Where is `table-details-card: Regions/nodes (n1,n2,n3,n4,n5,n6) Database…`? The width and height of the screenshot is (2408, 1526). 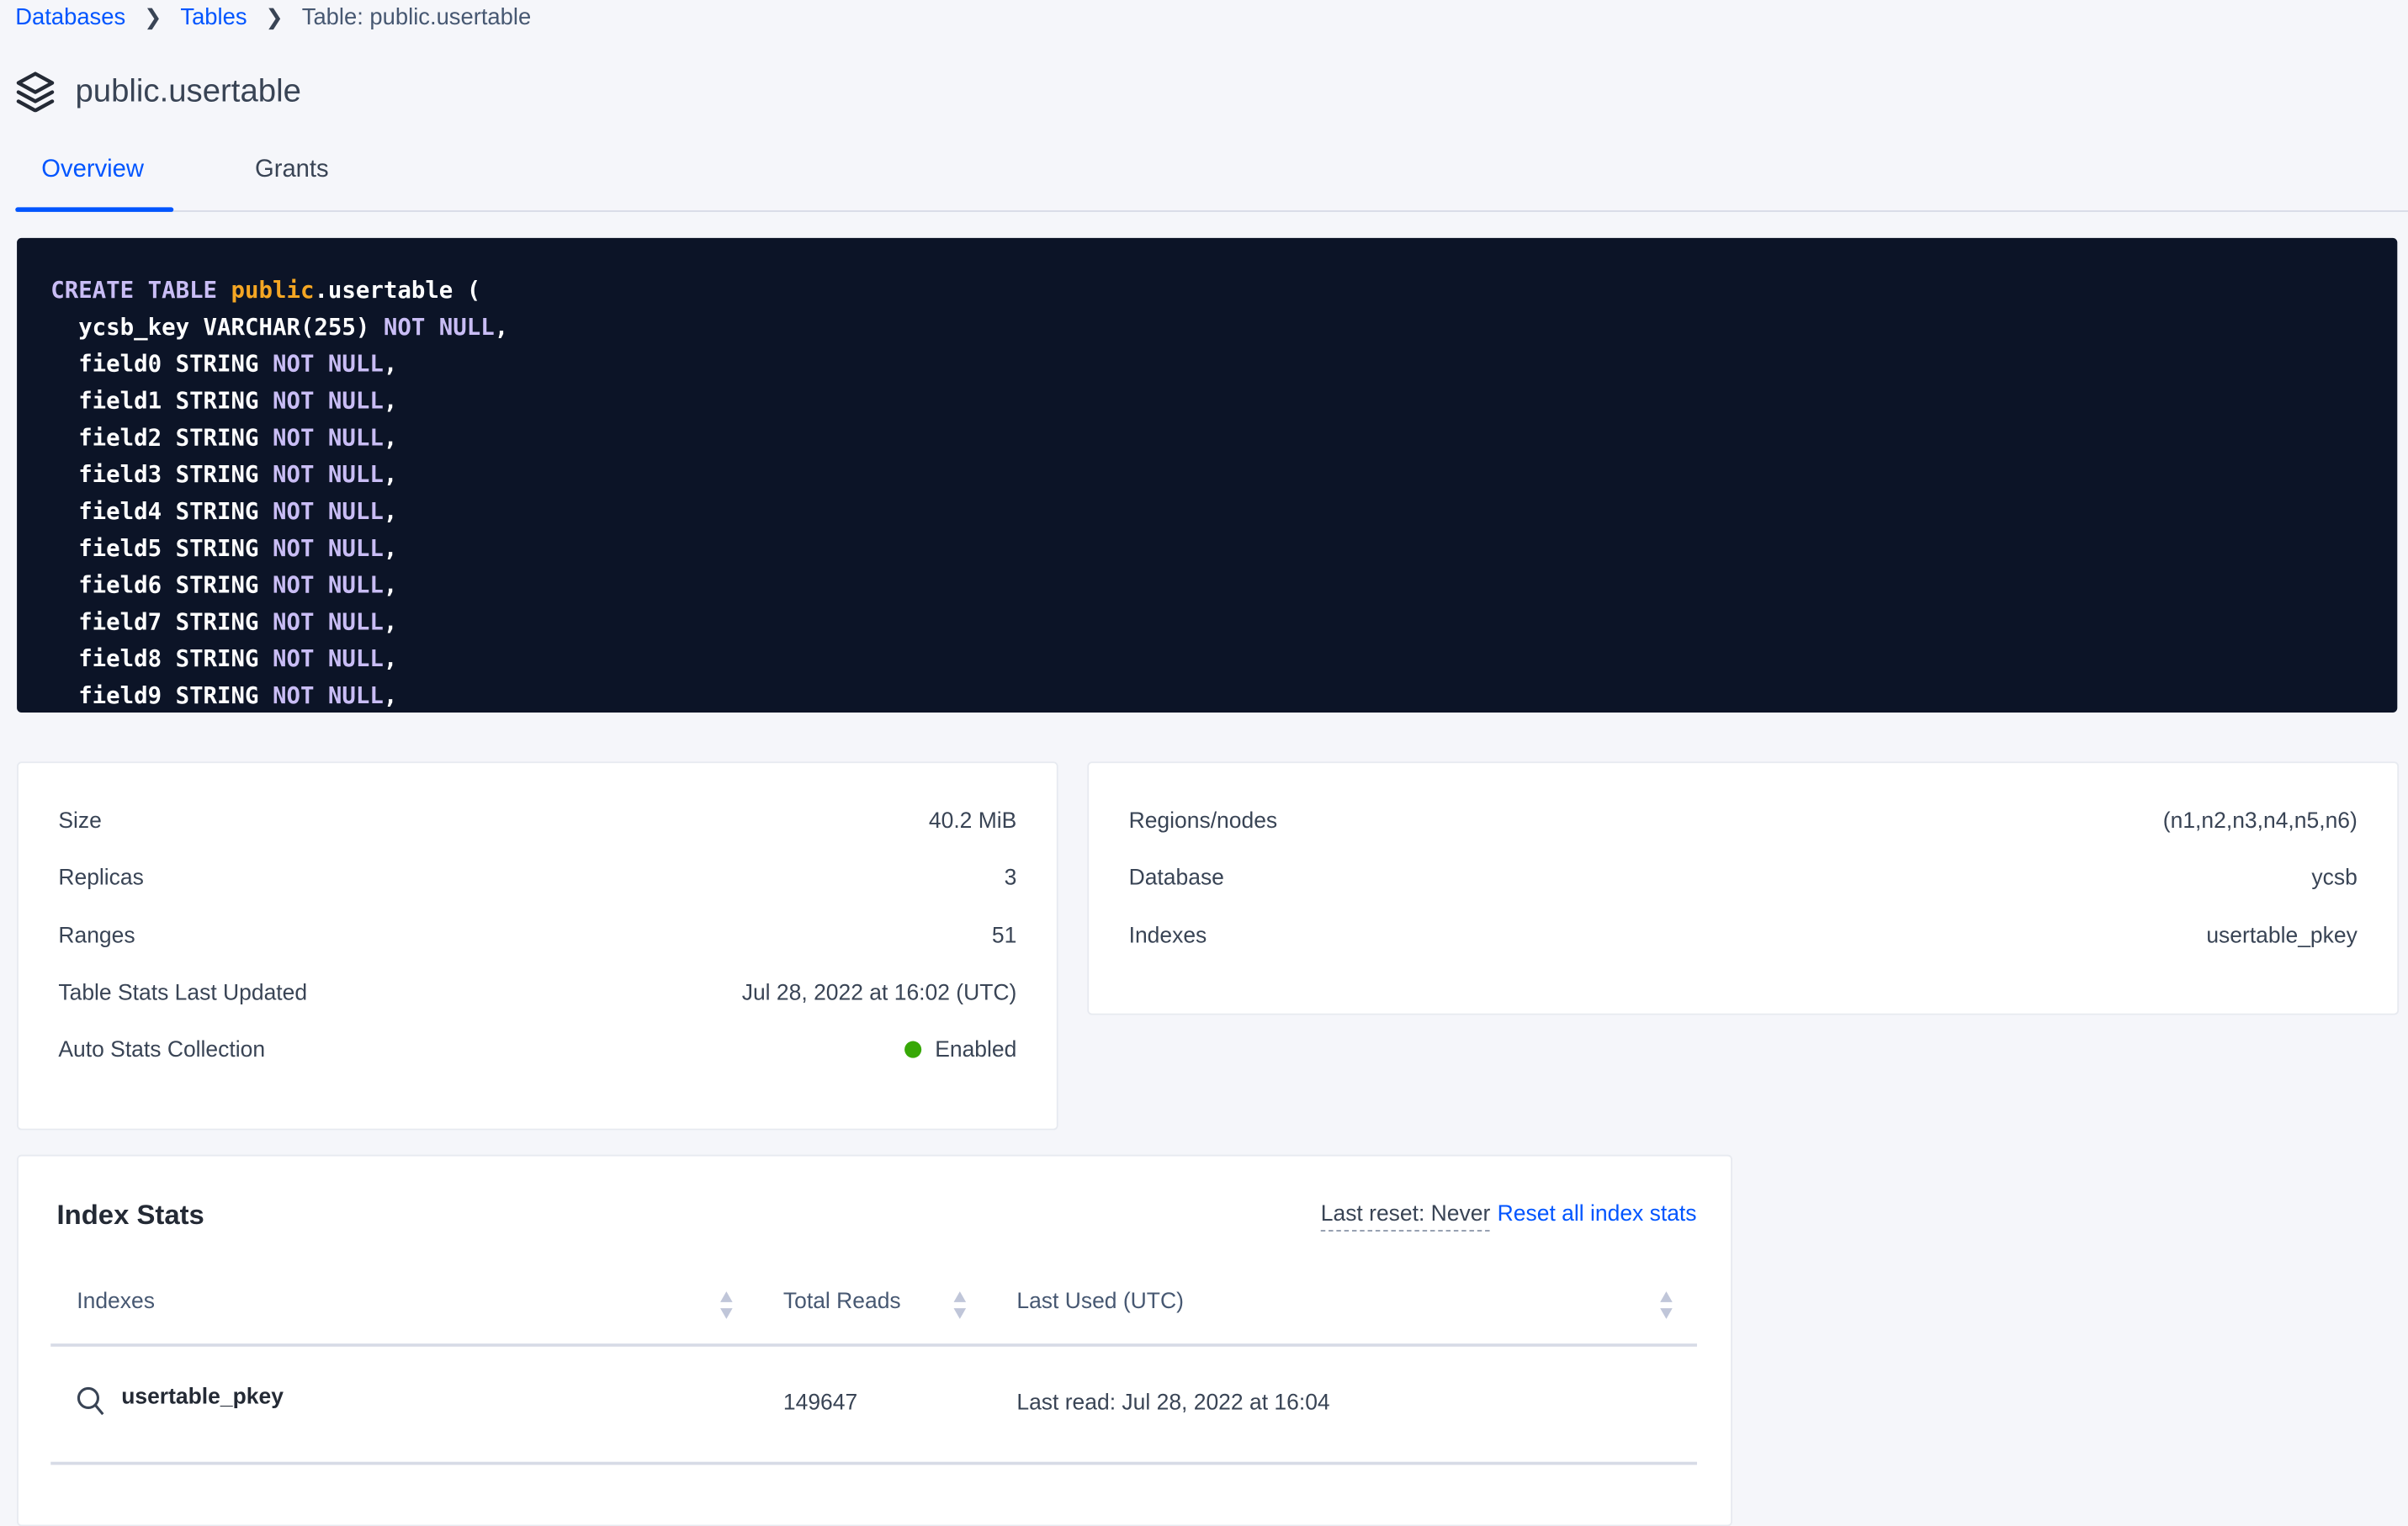 table-details-card: Regions/nodes (n1,n2,n3,n4,n5,n6) Database… is located at coordinates (1743, 888).